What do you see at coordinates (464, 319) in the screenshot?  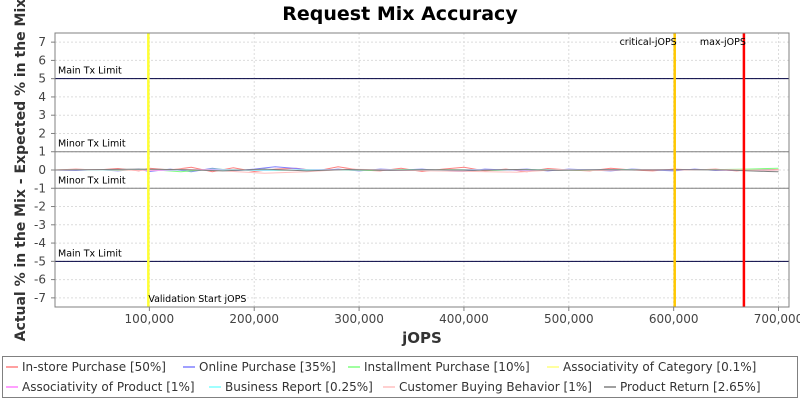 I see `x-tick-label: 400,000` at bounding box center [464, 319].